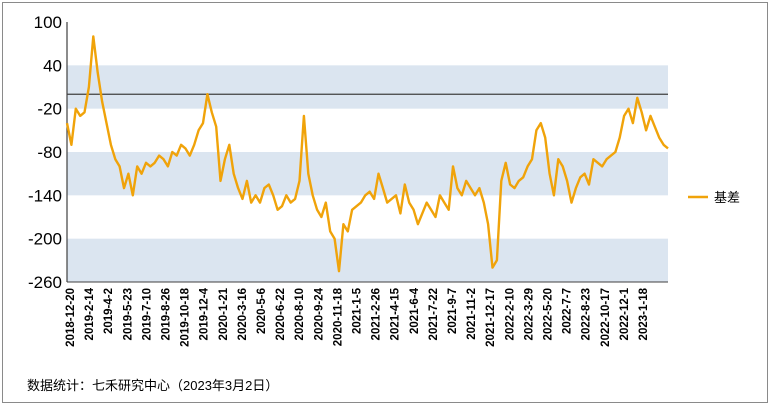 The image size is (772, 407). I want to click on x-tick-label: 2022-3-29, so click(529, 314).